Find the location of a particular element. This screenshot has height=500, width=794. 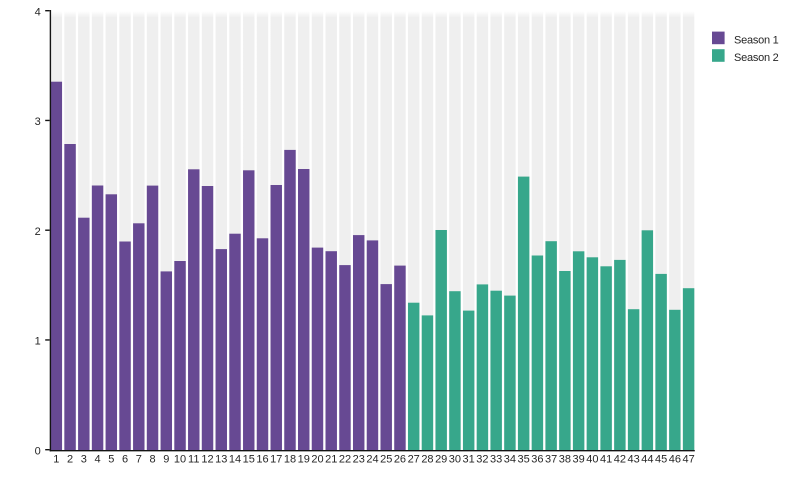

svg-text: 28 is located at coordinates (427, 459).